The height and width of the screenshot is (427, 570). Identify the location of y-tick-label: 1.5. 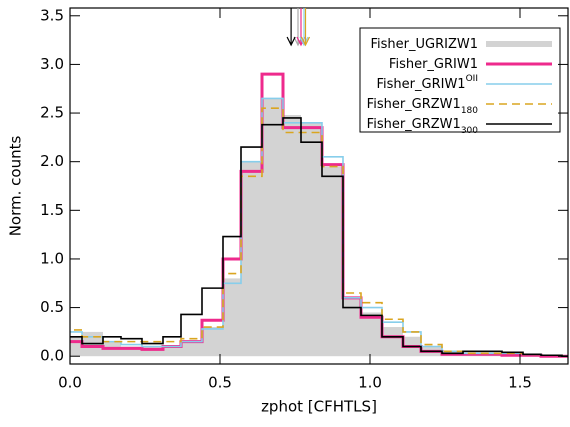
(52, 210).